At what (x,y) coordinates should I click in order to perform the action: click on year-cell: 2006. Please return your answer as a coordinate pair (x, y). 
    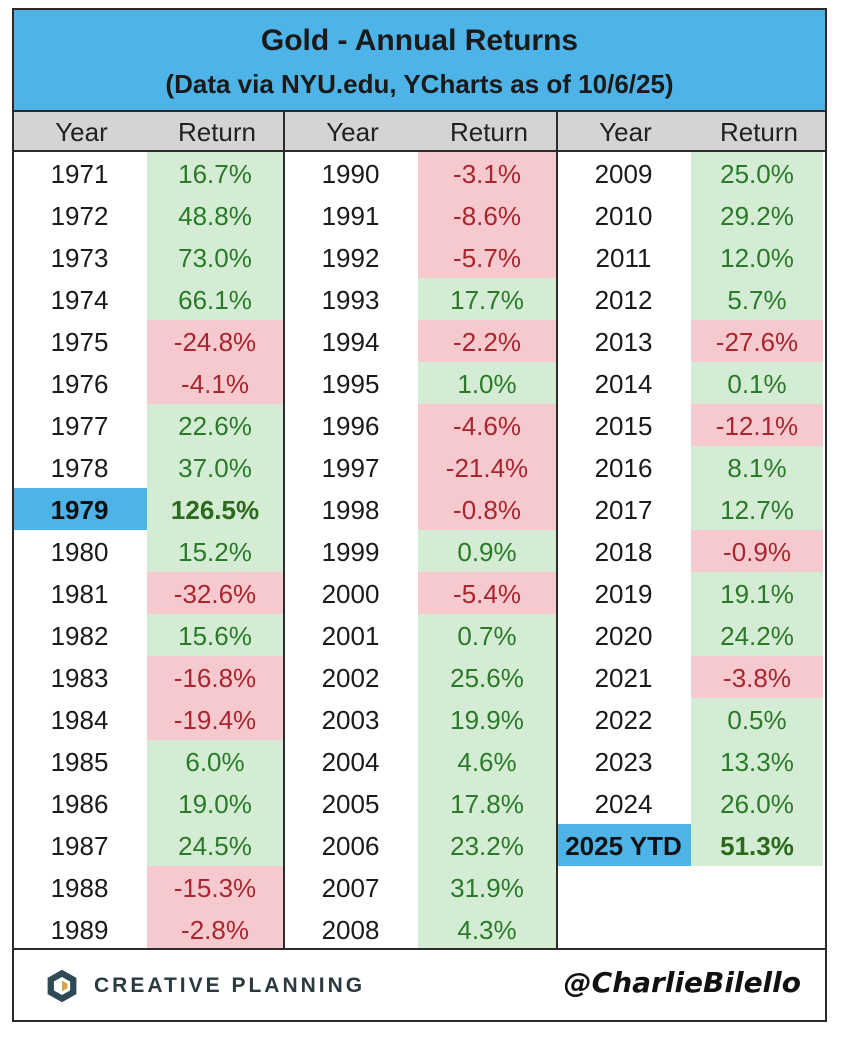
    Looking at the image, I should click on (350, 846).